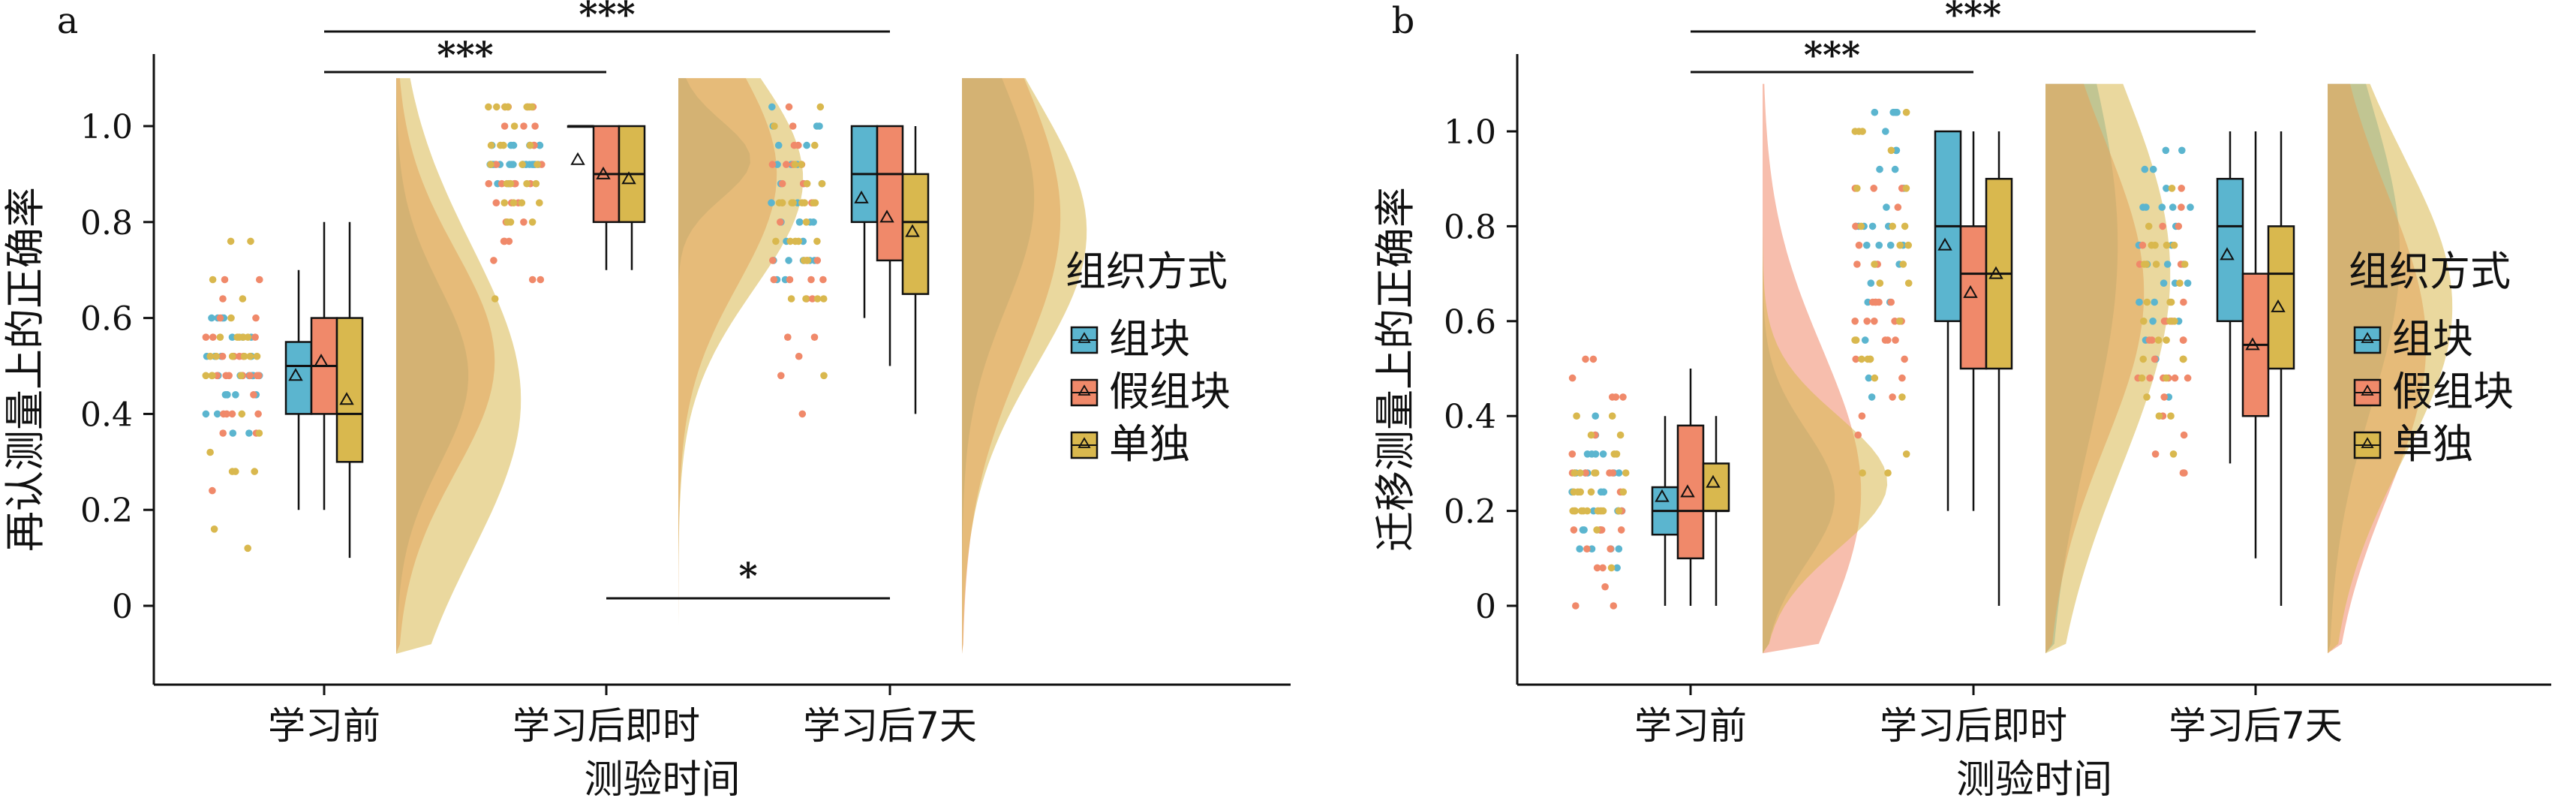 This screenshot has width=2576, height=810. Describe the element at coordinates (607, 18) in the screenshot. I see `significance-label: ***` at that location.